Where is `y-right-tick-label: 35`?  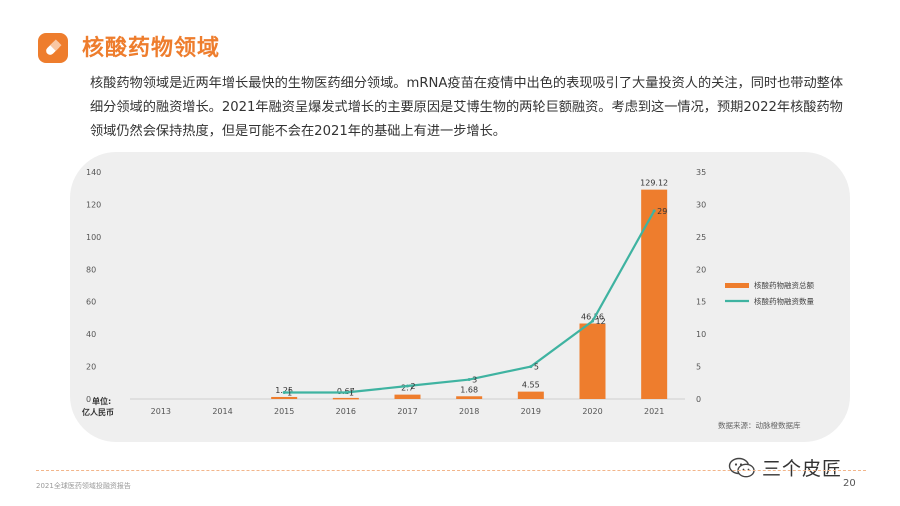 y-right-tick-label: 35 is located at coordinates (701, 172).